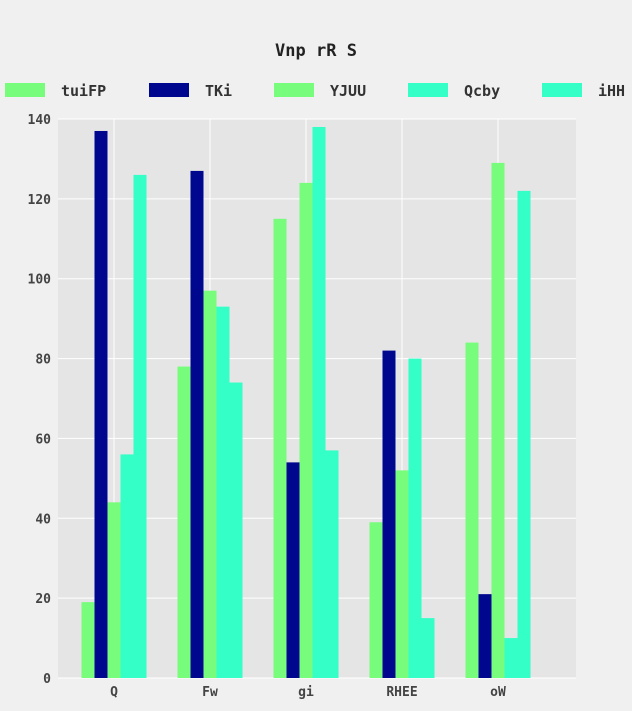 The height and width of the screenshot is (711, 632). Describe the element at coordinates (319, 402) in the screenshot. I see `bar-Qcby-gi` at that location.